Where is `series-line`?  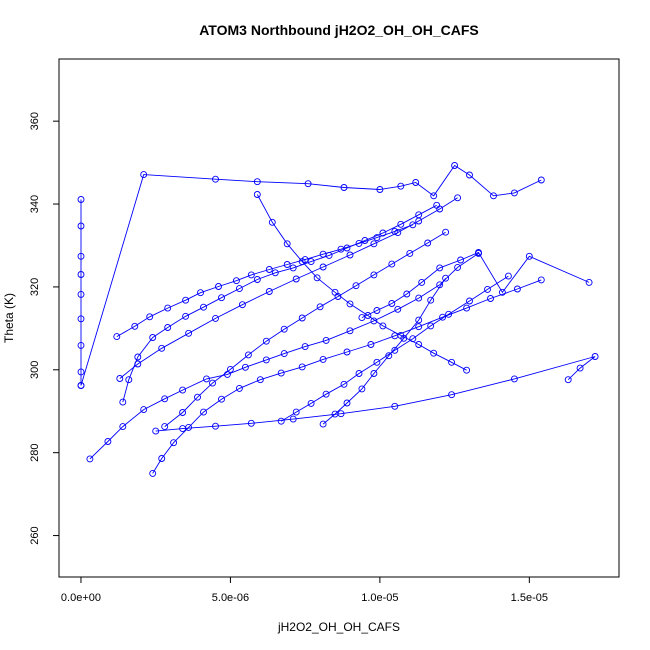 series-line is located at coordinates (288, 288).